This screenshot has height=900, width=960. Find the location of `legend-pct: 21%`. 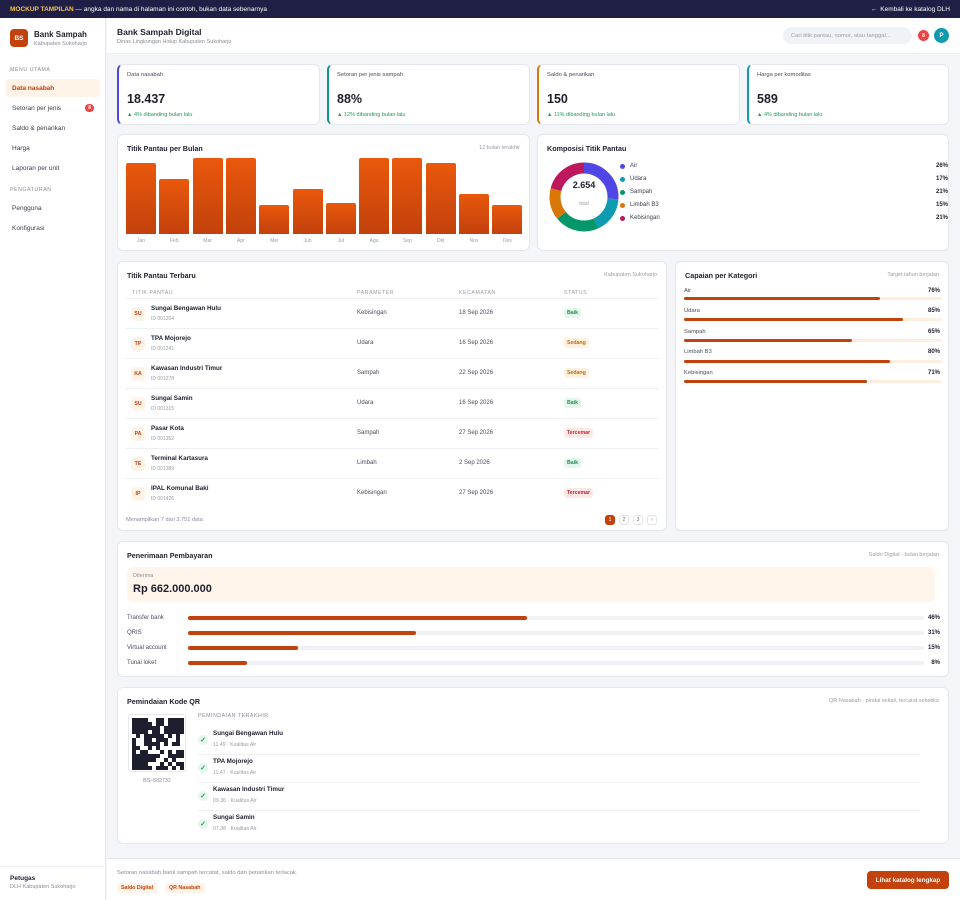

legend-pct: 21% is located at coordinates (941, 192).